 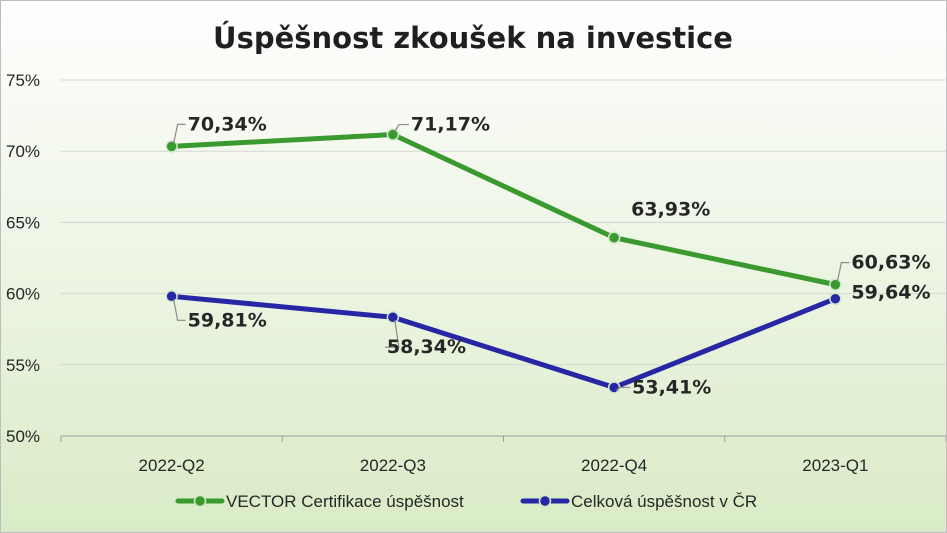 I want to click on legend-label: Celková úspěšnost v ČR, so click(x=664, y=501).